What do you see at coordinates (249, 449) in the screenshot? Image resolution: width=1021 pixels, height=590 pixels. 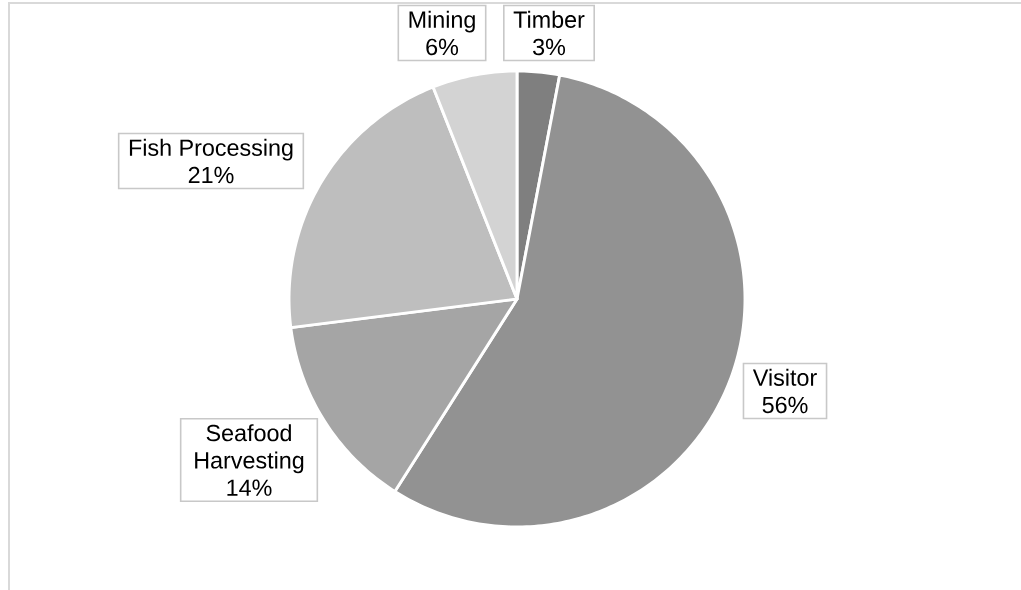 I see `slice-label: Seafood Harvesting` at bounding box center [249, 449].